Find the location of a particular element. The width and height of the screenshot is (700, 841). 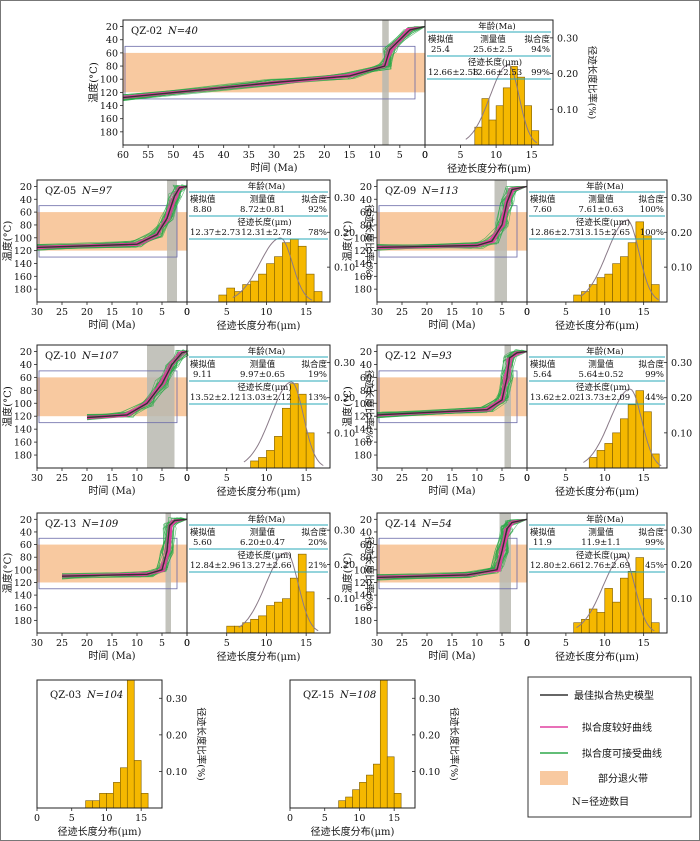

time-tick-label: 10 is located at coordinates (137, 478).